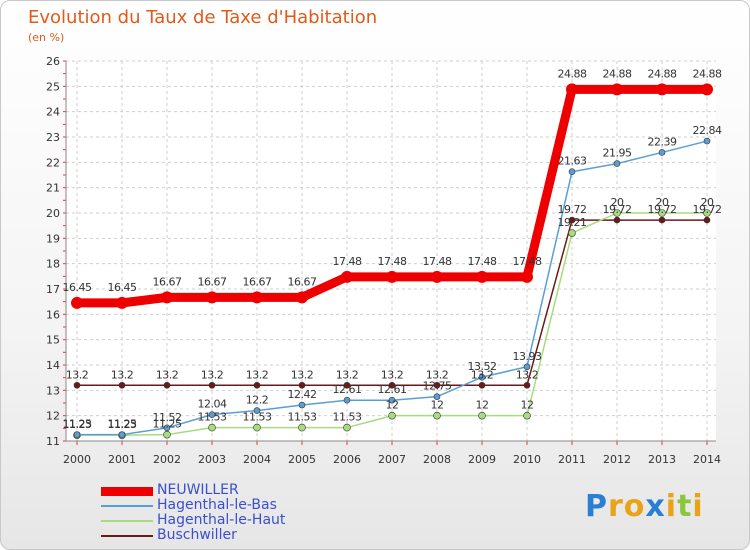  Describe the element at coordinates (707, 130) in the screenshot. I see `data-label: 22.84` at that location.